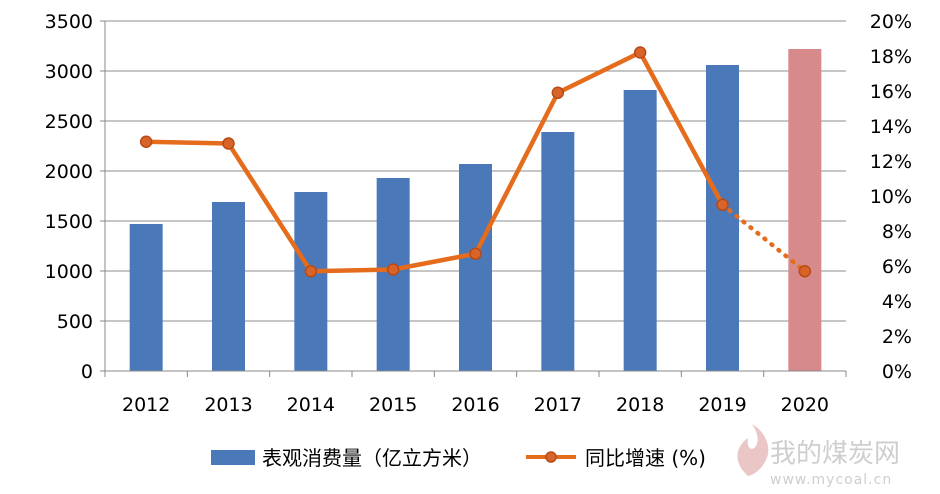 The image size is (940, 494). I want to click on flame-logo-icon, so click(753, 450).